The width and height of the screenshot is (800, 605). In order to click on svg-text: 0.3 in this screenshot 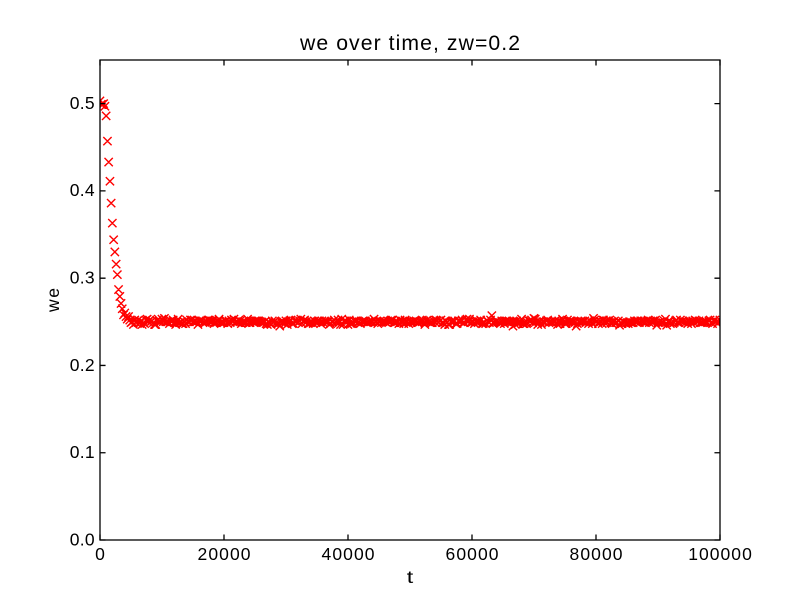, I will do `click(82, 278)`.